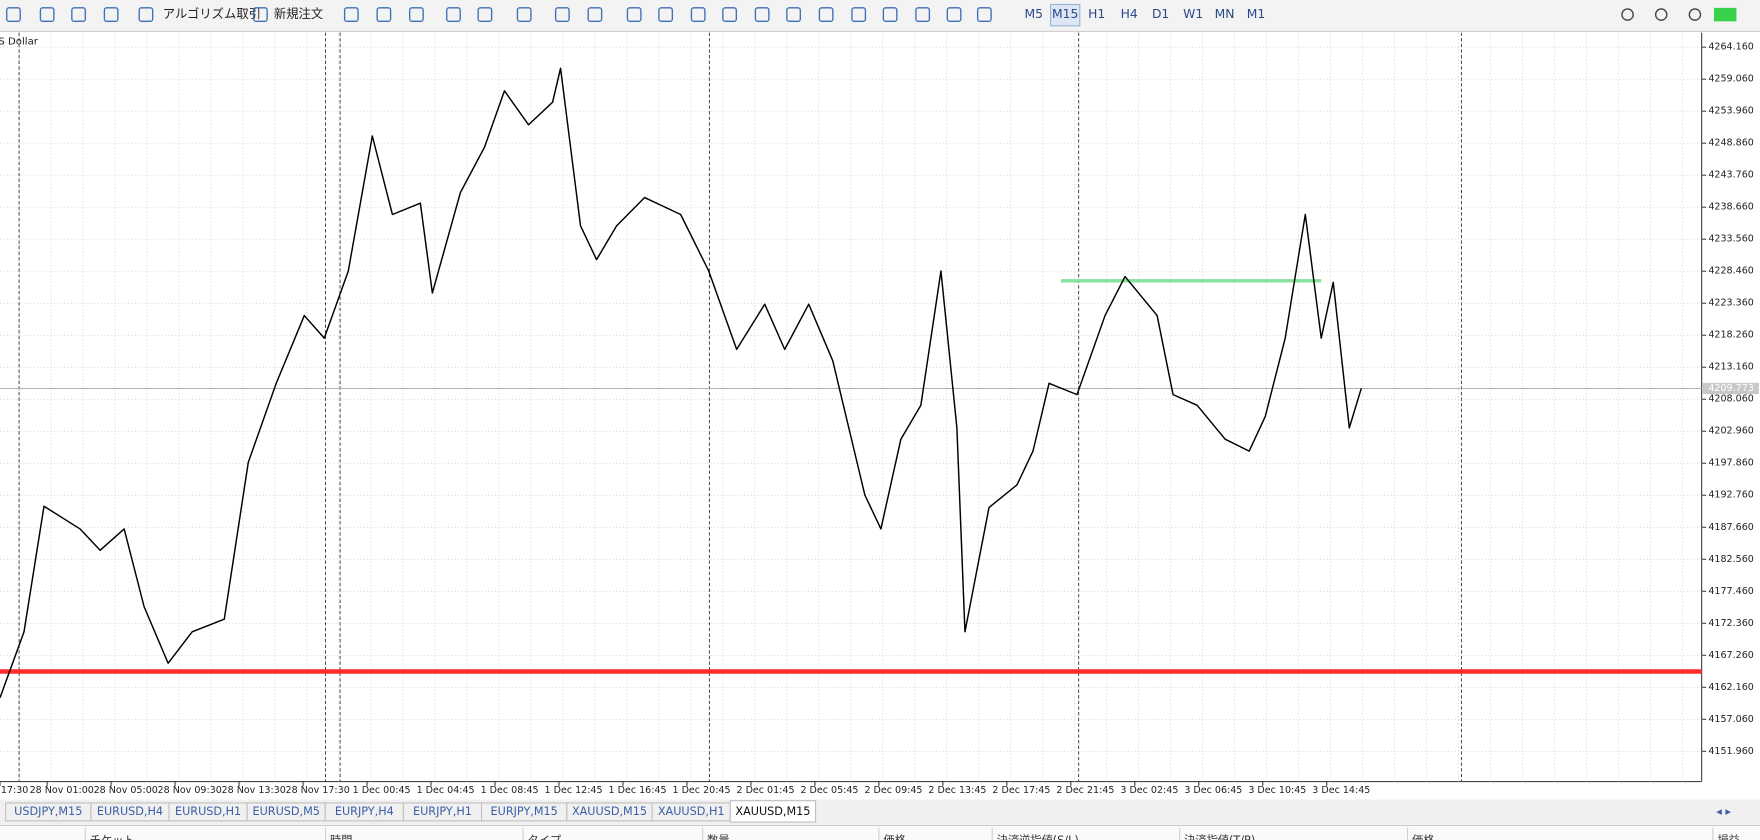 The height and width of the screenshot is (840, 1760). What do you see at coordinates (126, 790) in the screenshot?
I see `x-tick-label: 28 Nov 05:00` at bounding box center [126, 790].